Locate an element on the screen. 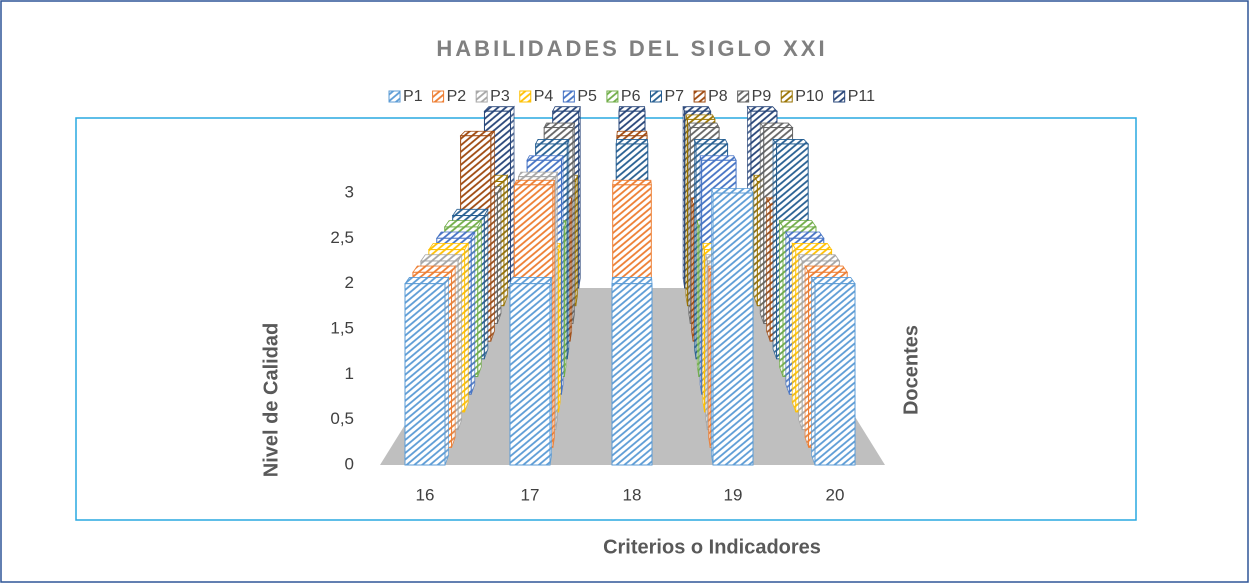  y-tick-label: 3 is located at coordinates (349, 191).